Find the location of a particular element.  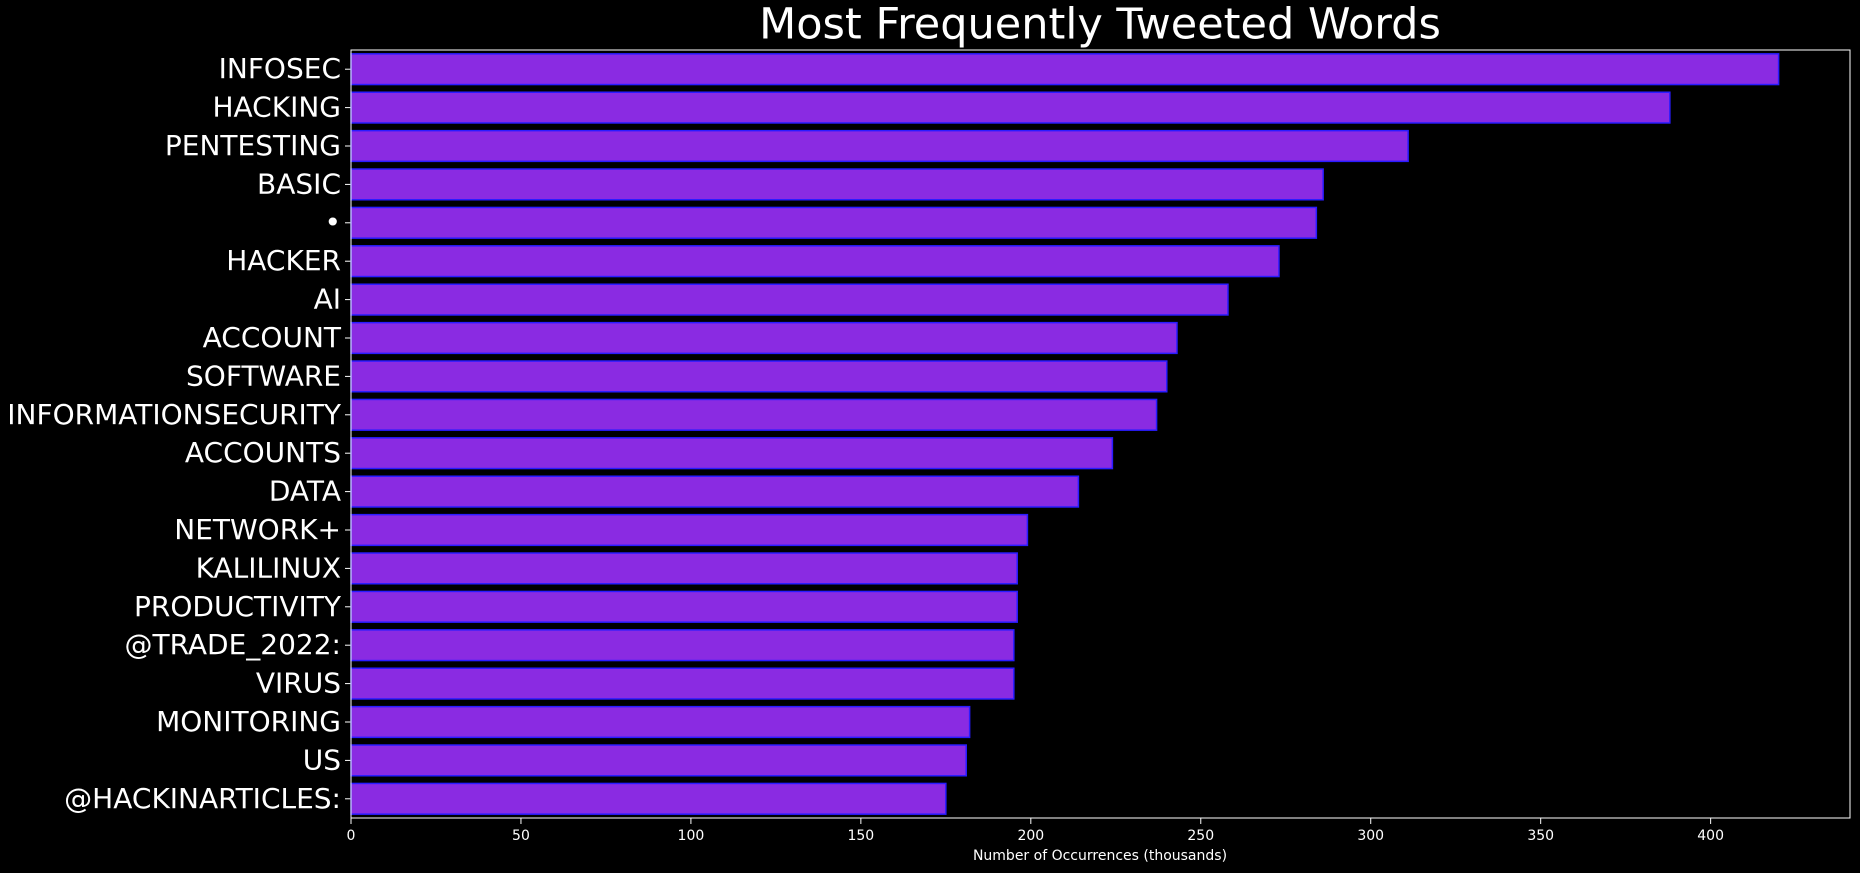

x-tick-label: 100 is located at coordinates (691, 836).